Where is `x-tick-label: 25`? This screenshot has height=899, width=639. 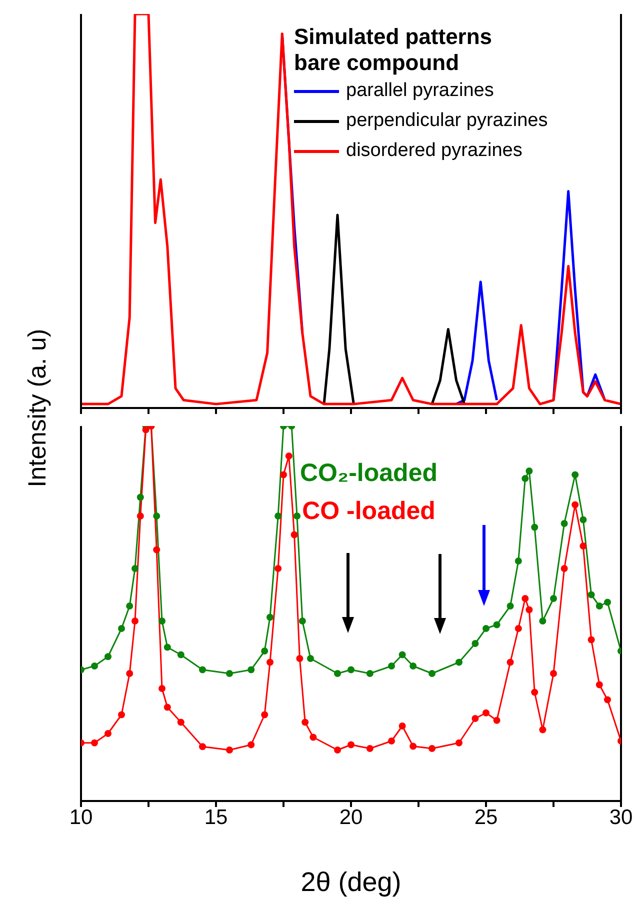 x-tick-label: 25 is located at coordinates (486, 817).